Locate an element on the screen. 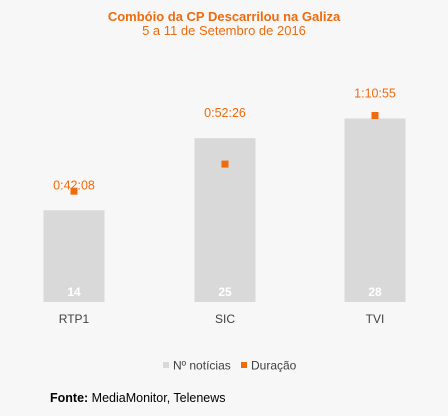 This screenshot has width=448, height=416. duration-label-tvi: 1:10:55 is located at coordinates (375, 94).